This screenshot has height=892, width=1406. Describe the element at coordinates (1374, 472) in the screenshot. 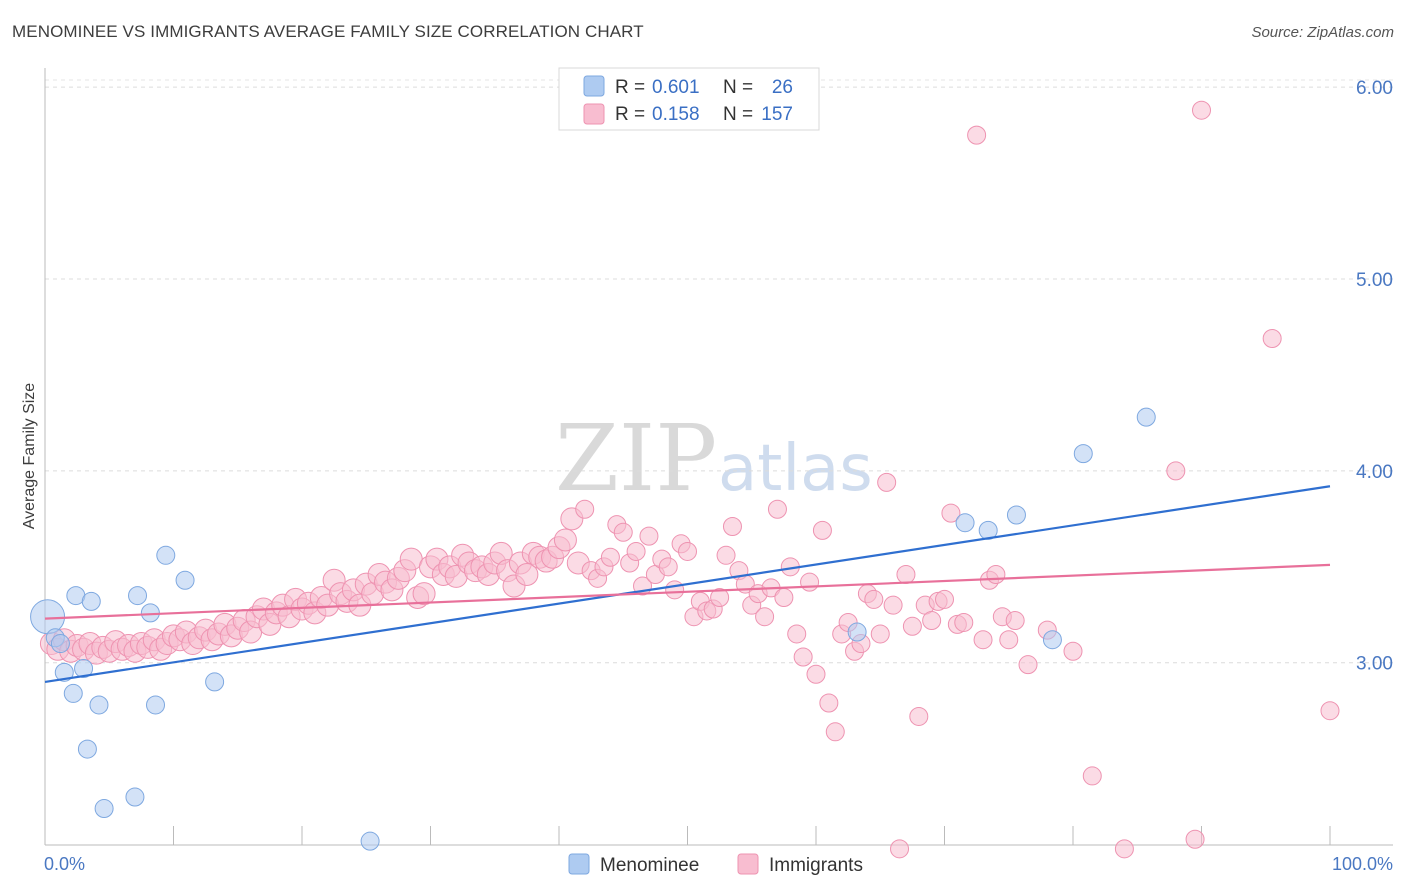

I see `y-tick-label: 4.00` at that location.